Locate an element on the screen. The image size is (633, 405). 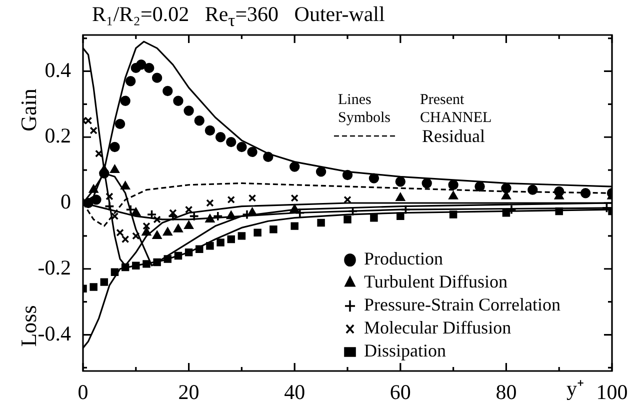
y-tick-label: 0.2 is located at coordinates (57, 136).